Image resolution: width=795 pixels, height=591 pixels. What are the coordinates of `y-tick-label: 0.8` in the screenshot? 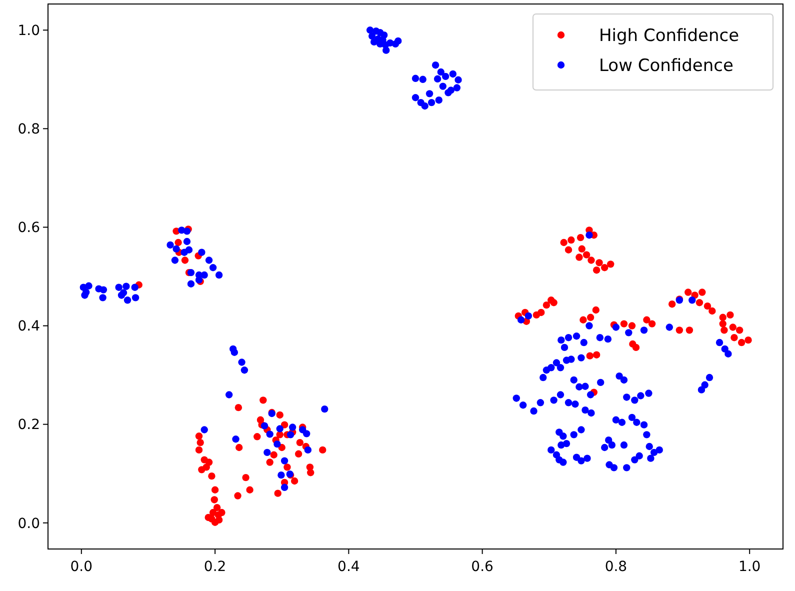 It's located at (29, 130).